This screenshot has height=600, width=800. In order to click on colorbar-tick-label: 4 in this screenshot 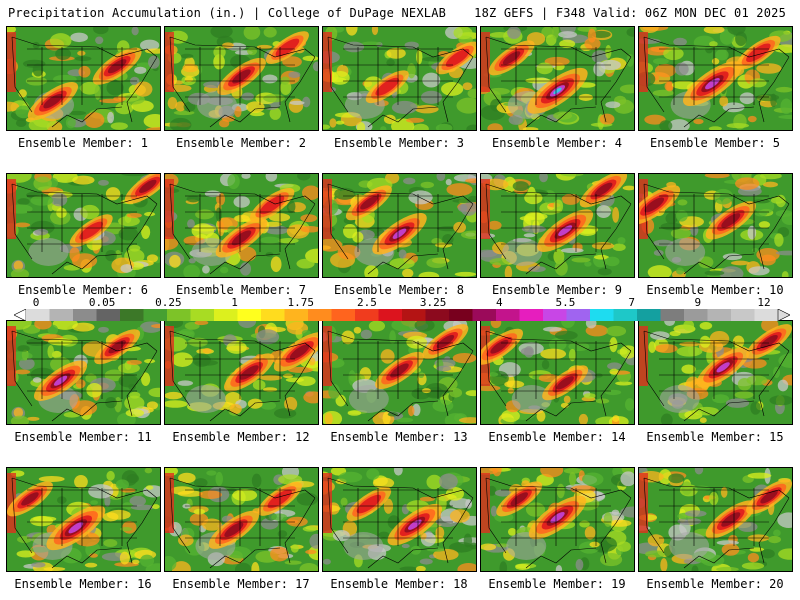, I will do `click(499, 302)`.